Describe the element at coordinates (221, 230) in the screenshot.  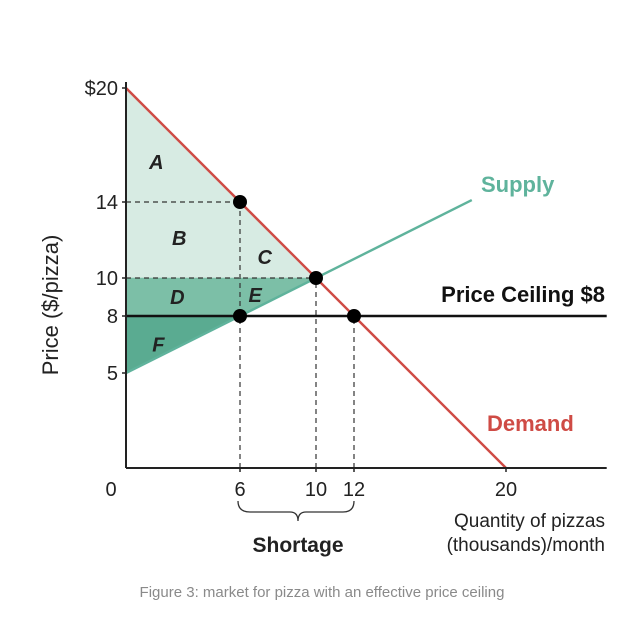
I see `surplus-regions` at that location.